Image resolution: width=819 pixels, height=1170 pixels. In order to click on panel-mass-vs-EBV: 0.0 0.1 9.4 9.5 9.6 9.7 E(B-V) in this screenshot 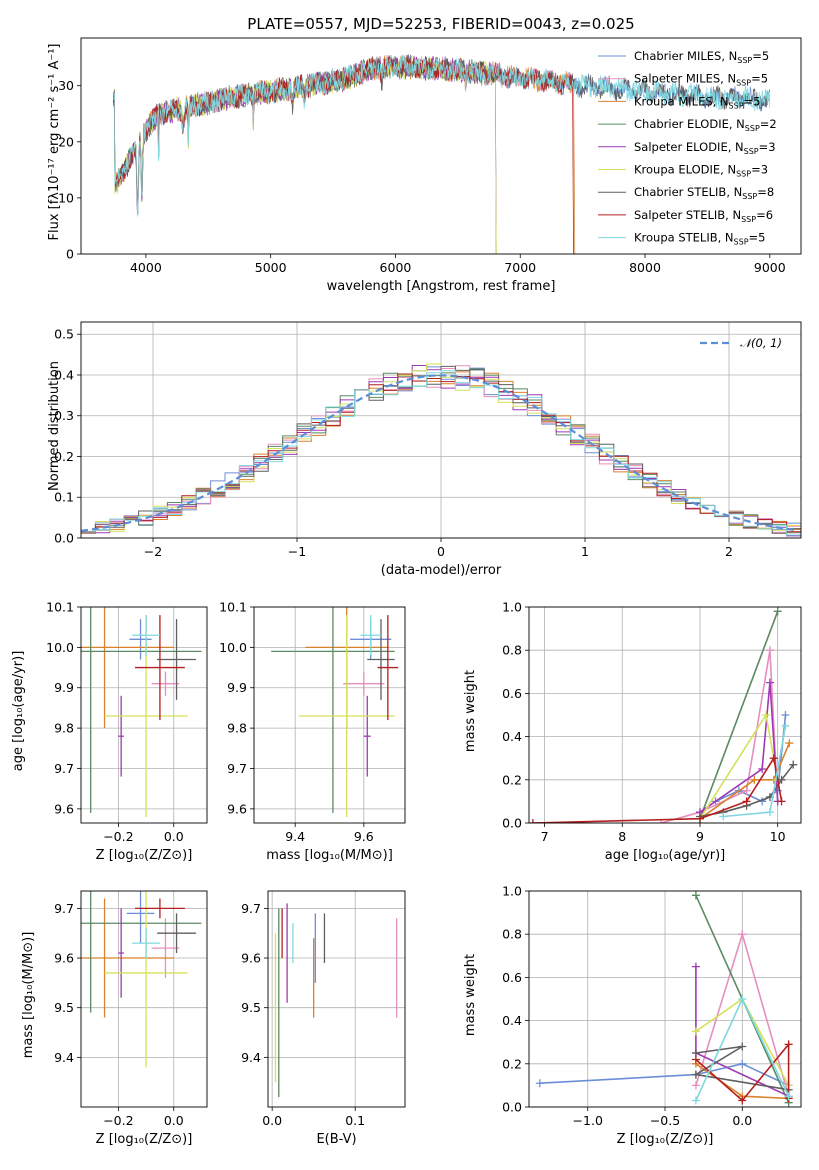, I will do `click(323, 1018)`.